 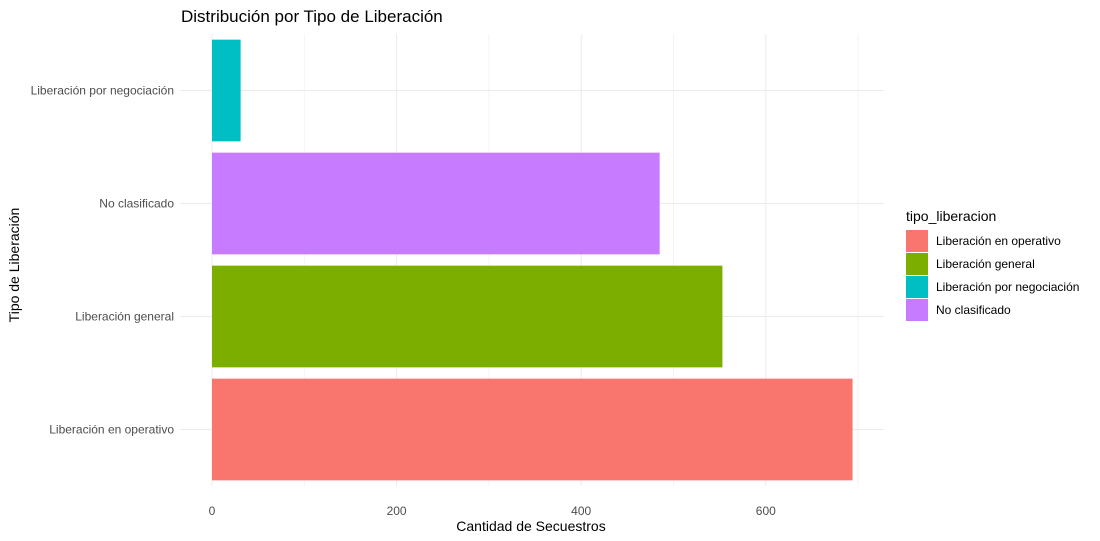 I want to click on legend-title: tipo_liberacion, so click(x=951, y=216).